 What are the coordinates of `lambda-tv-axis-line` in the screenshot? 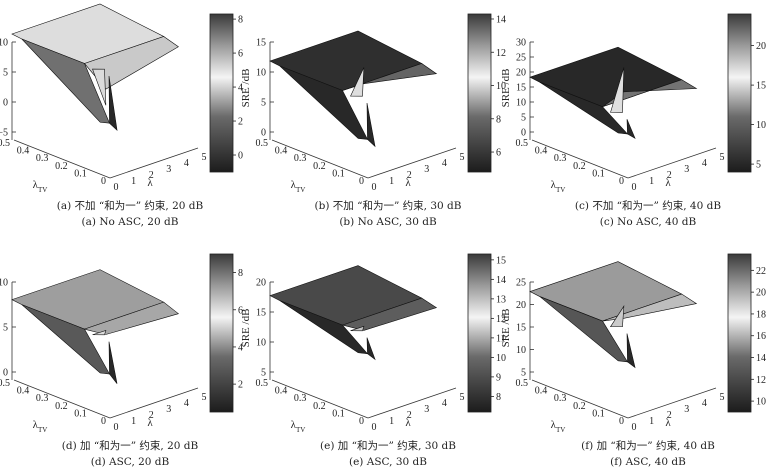 It's located at (62, 159).